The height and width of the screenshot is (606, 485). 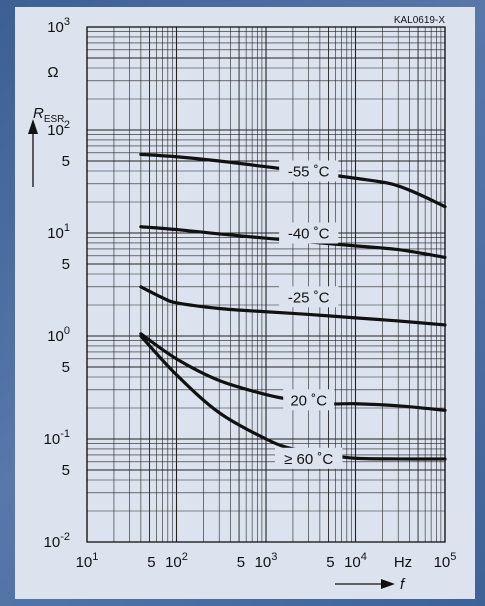 I want to click on y-axis-subscript: ESR, so click(x=54, y=119).